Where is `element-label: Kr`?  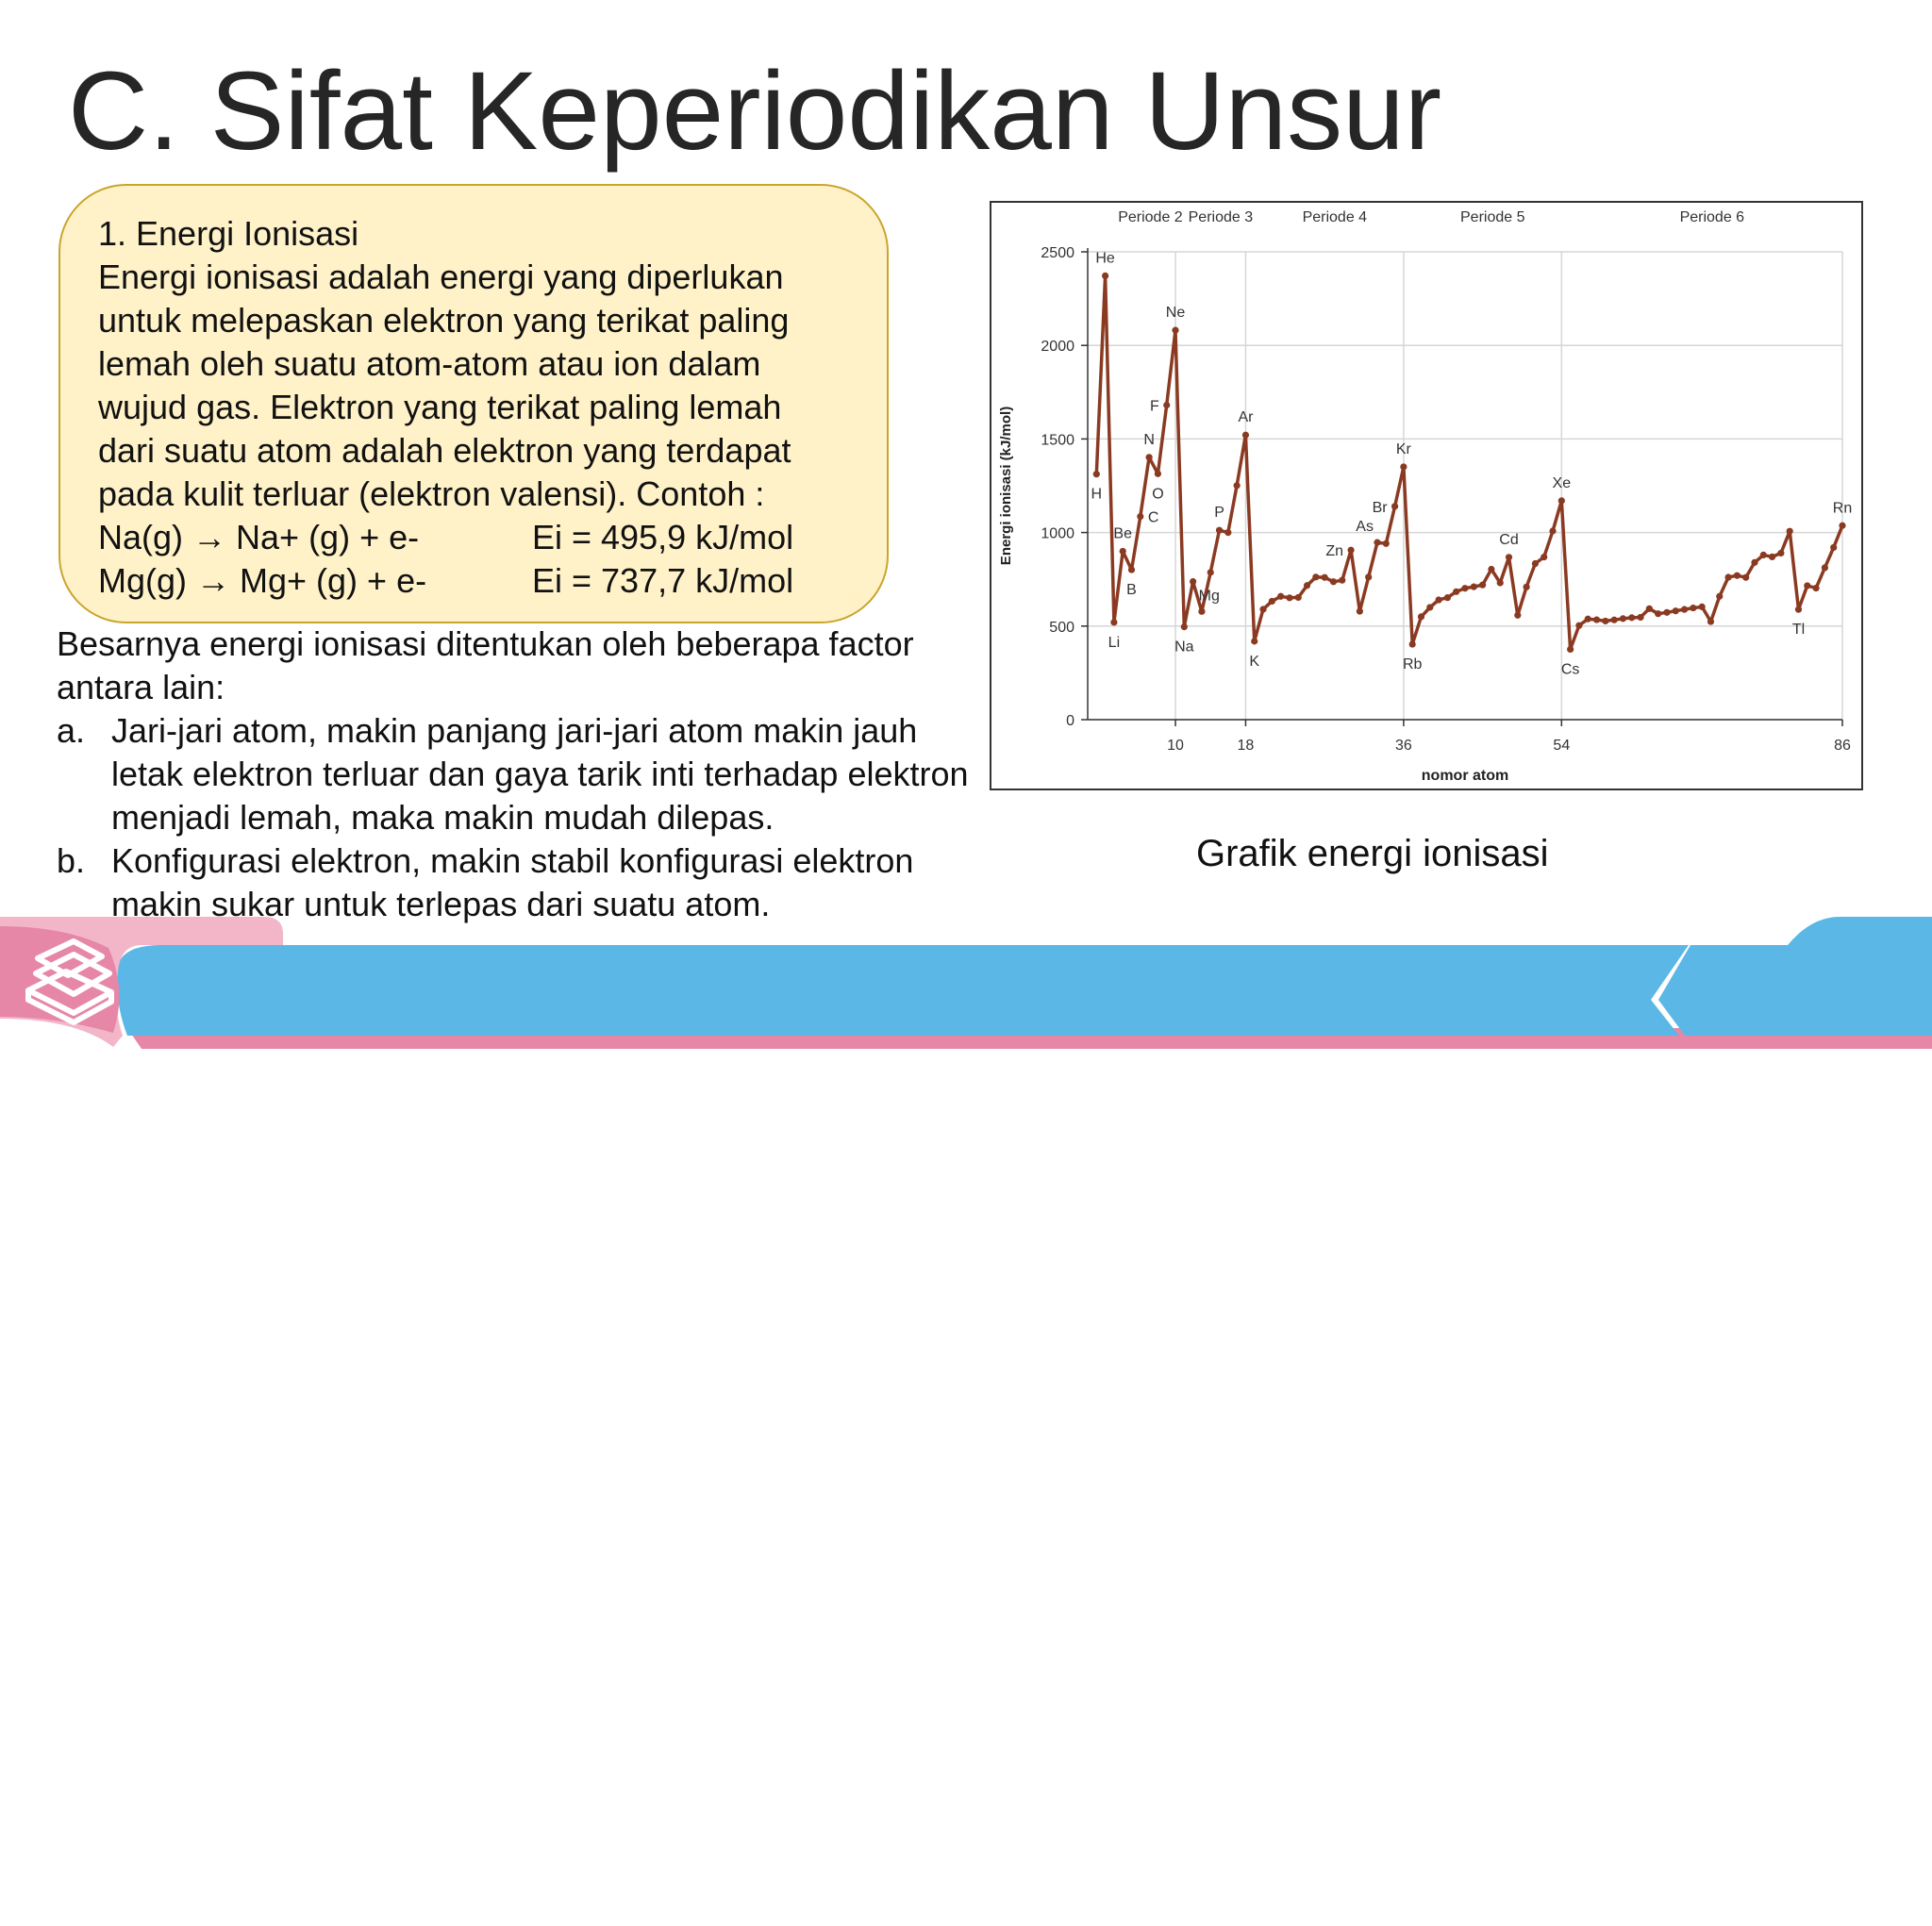 element-label: Kr is located at coordinates (1404, 449).